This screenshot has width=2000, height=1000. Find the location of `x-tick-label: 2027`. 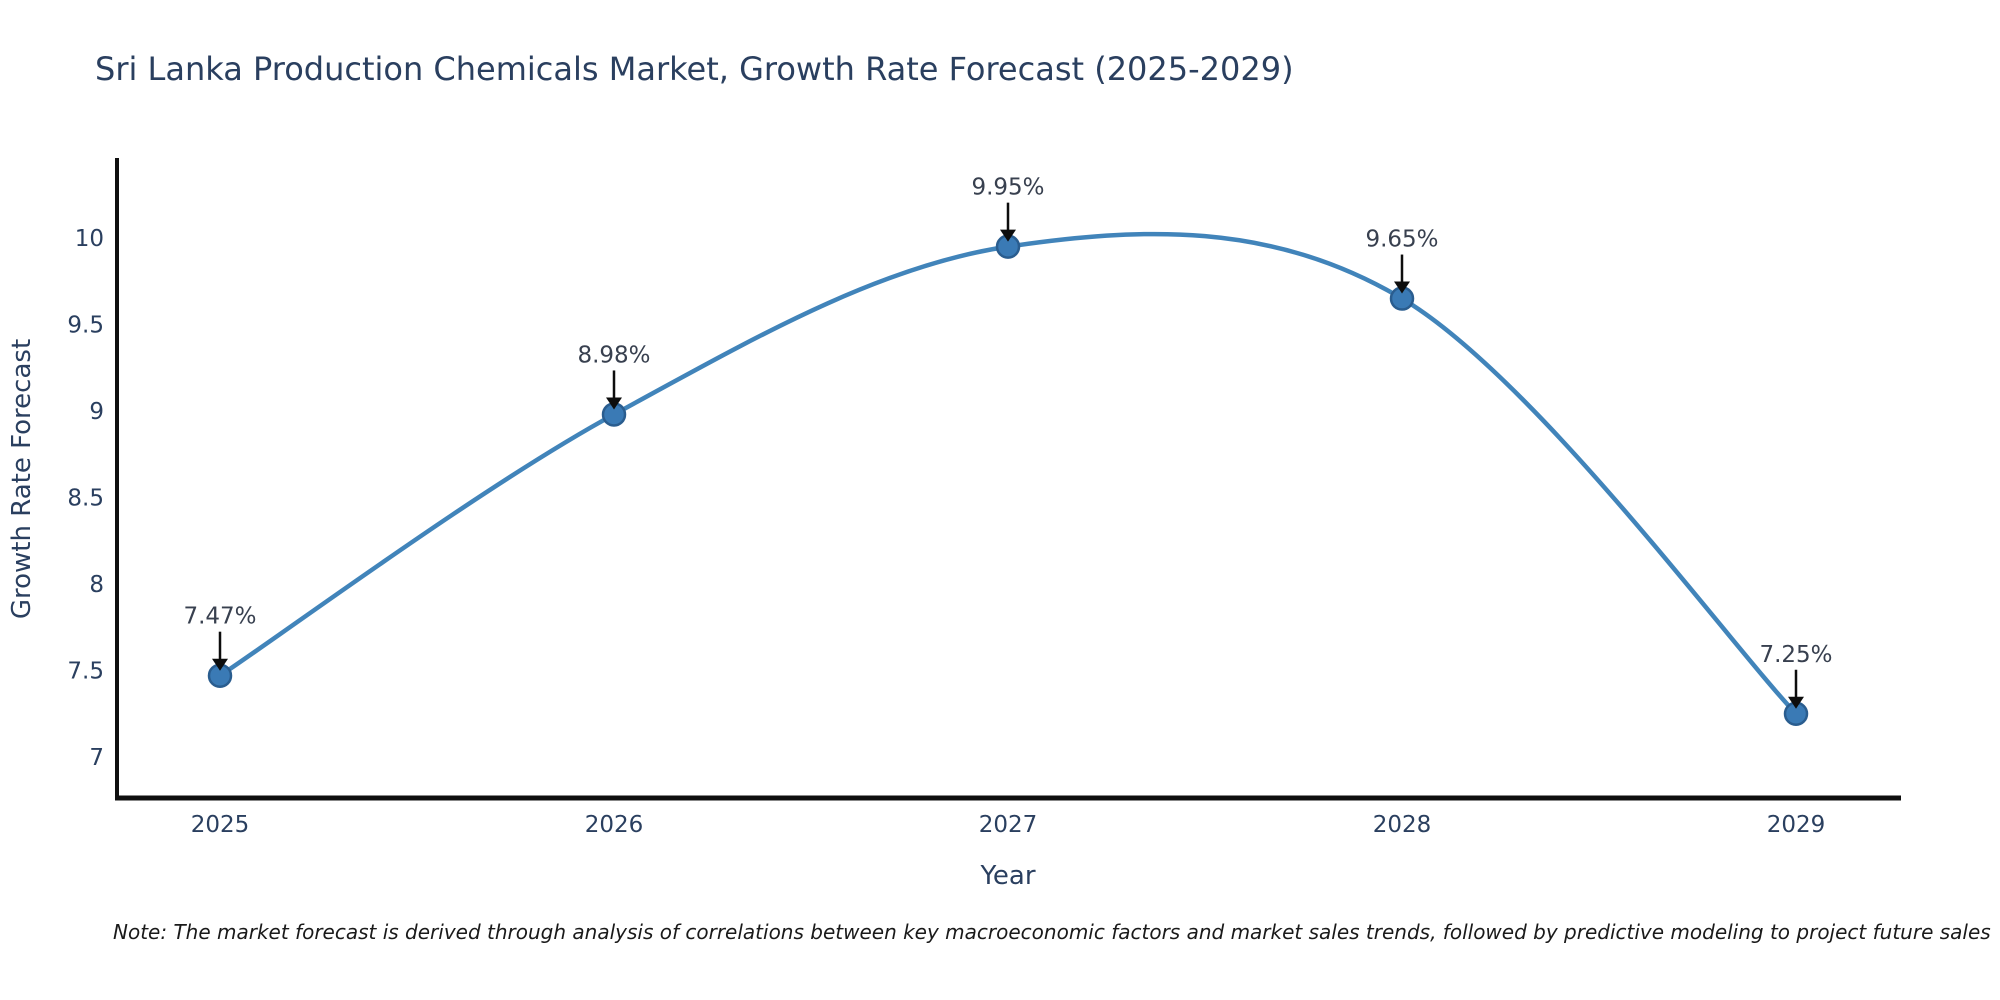

x-tick-label: 2027 is located at coordinates (1008, 825).